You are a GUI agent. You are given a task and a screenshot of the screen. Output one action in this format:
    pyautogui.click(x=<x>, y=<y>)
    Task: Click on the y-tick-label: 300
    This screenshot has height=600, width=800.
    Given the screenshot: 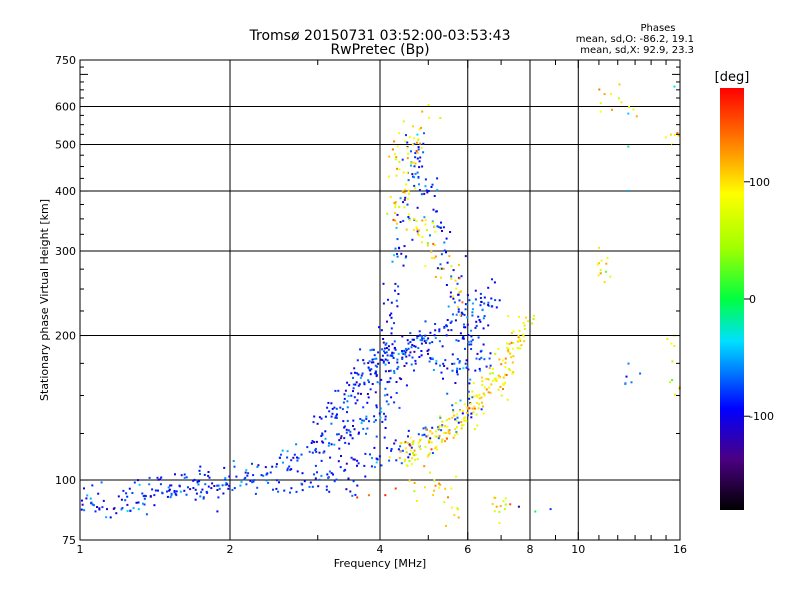 What is the action you would take?
    pyautogui.click(x=65, y=251)
    